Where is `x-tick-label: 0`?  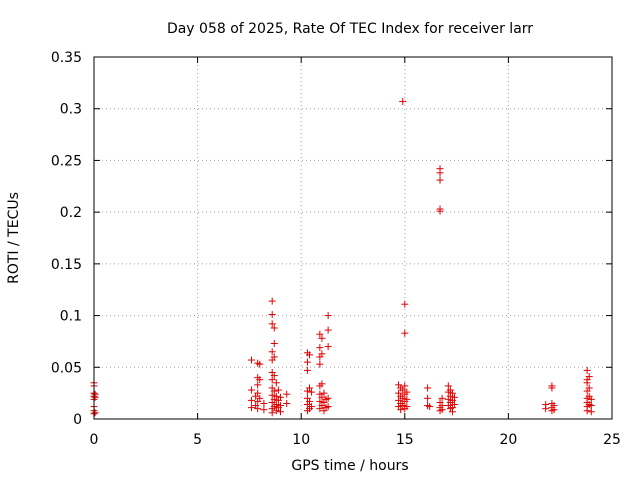
x-tick-label: 0 is located at coordinates (94, 440).